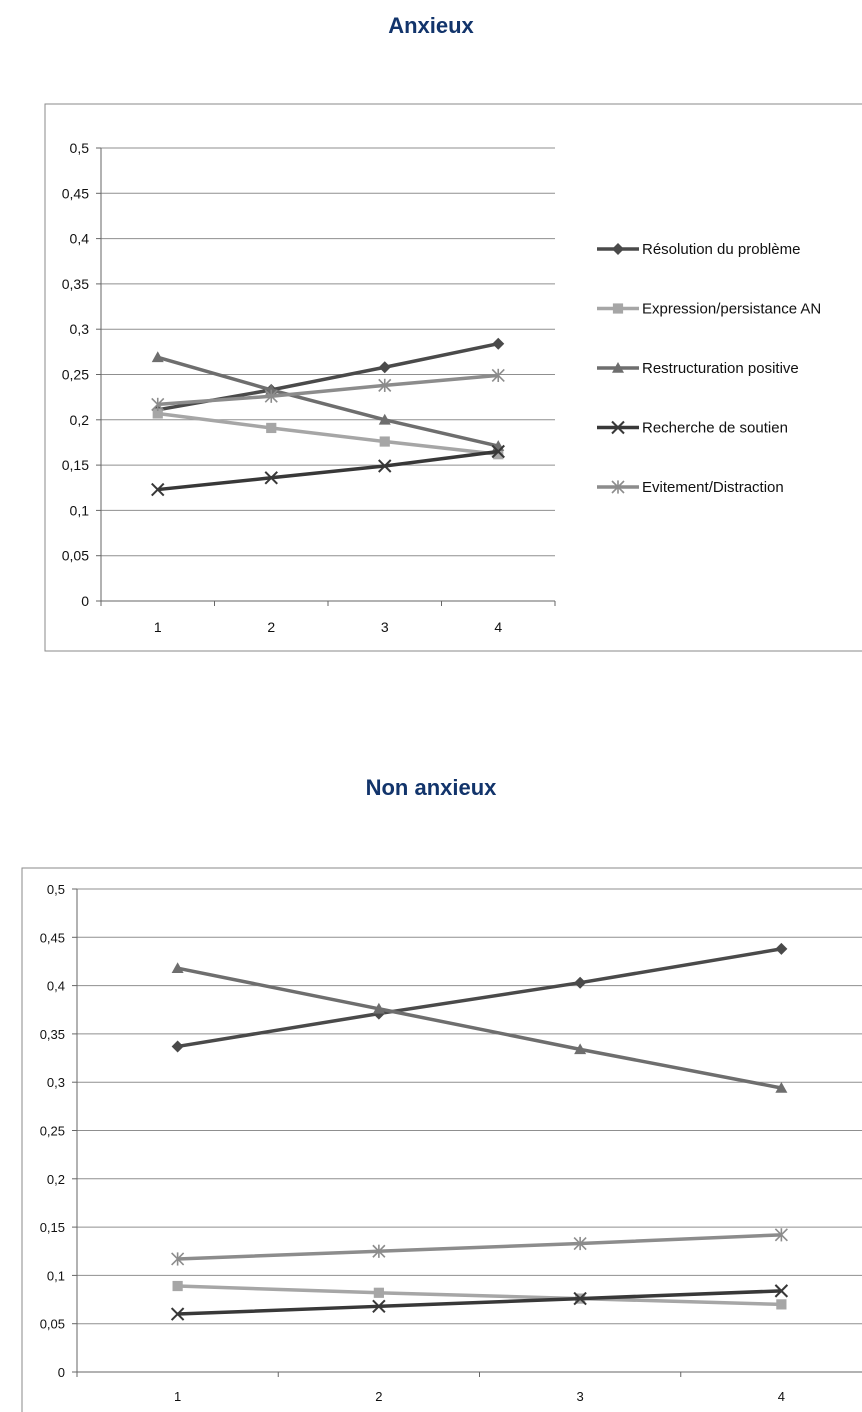  I want to click on legend-label: Résolution du problème, so click(721, 249).